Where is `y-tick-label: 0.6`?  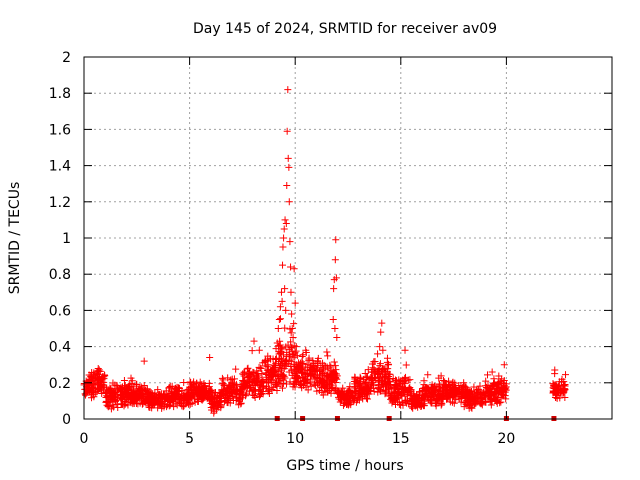
y-tick-label: 0.6 is located at coordinates (60, 311).